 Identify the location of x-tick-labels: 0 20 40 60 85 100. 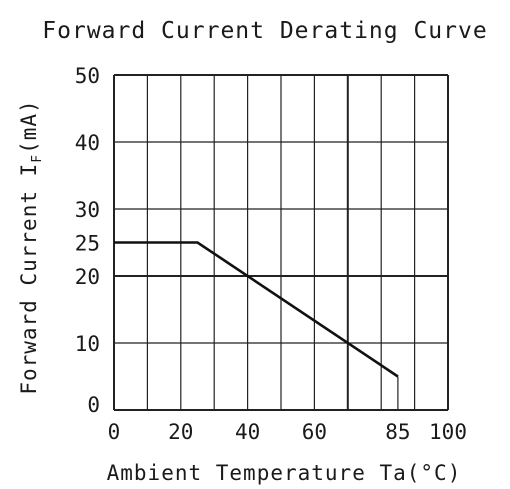
(287, 432).